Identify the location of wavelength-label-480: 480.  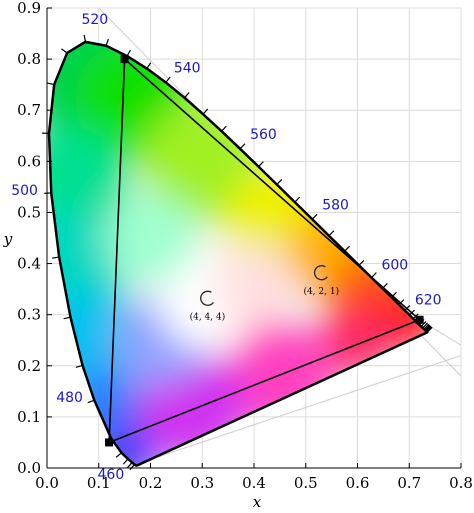
(69, 398).